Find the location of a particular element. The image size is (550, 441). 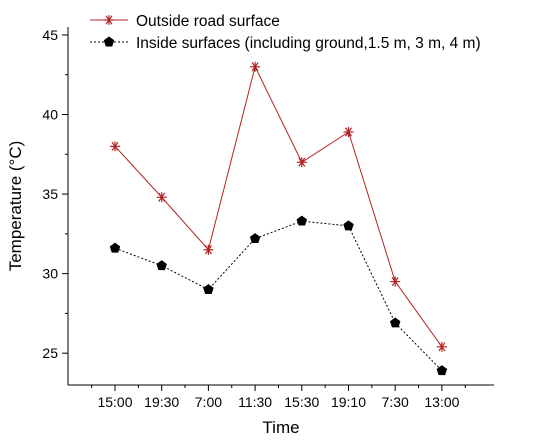

x-tick-label: 7:00 is located at coordinates (208, 402).